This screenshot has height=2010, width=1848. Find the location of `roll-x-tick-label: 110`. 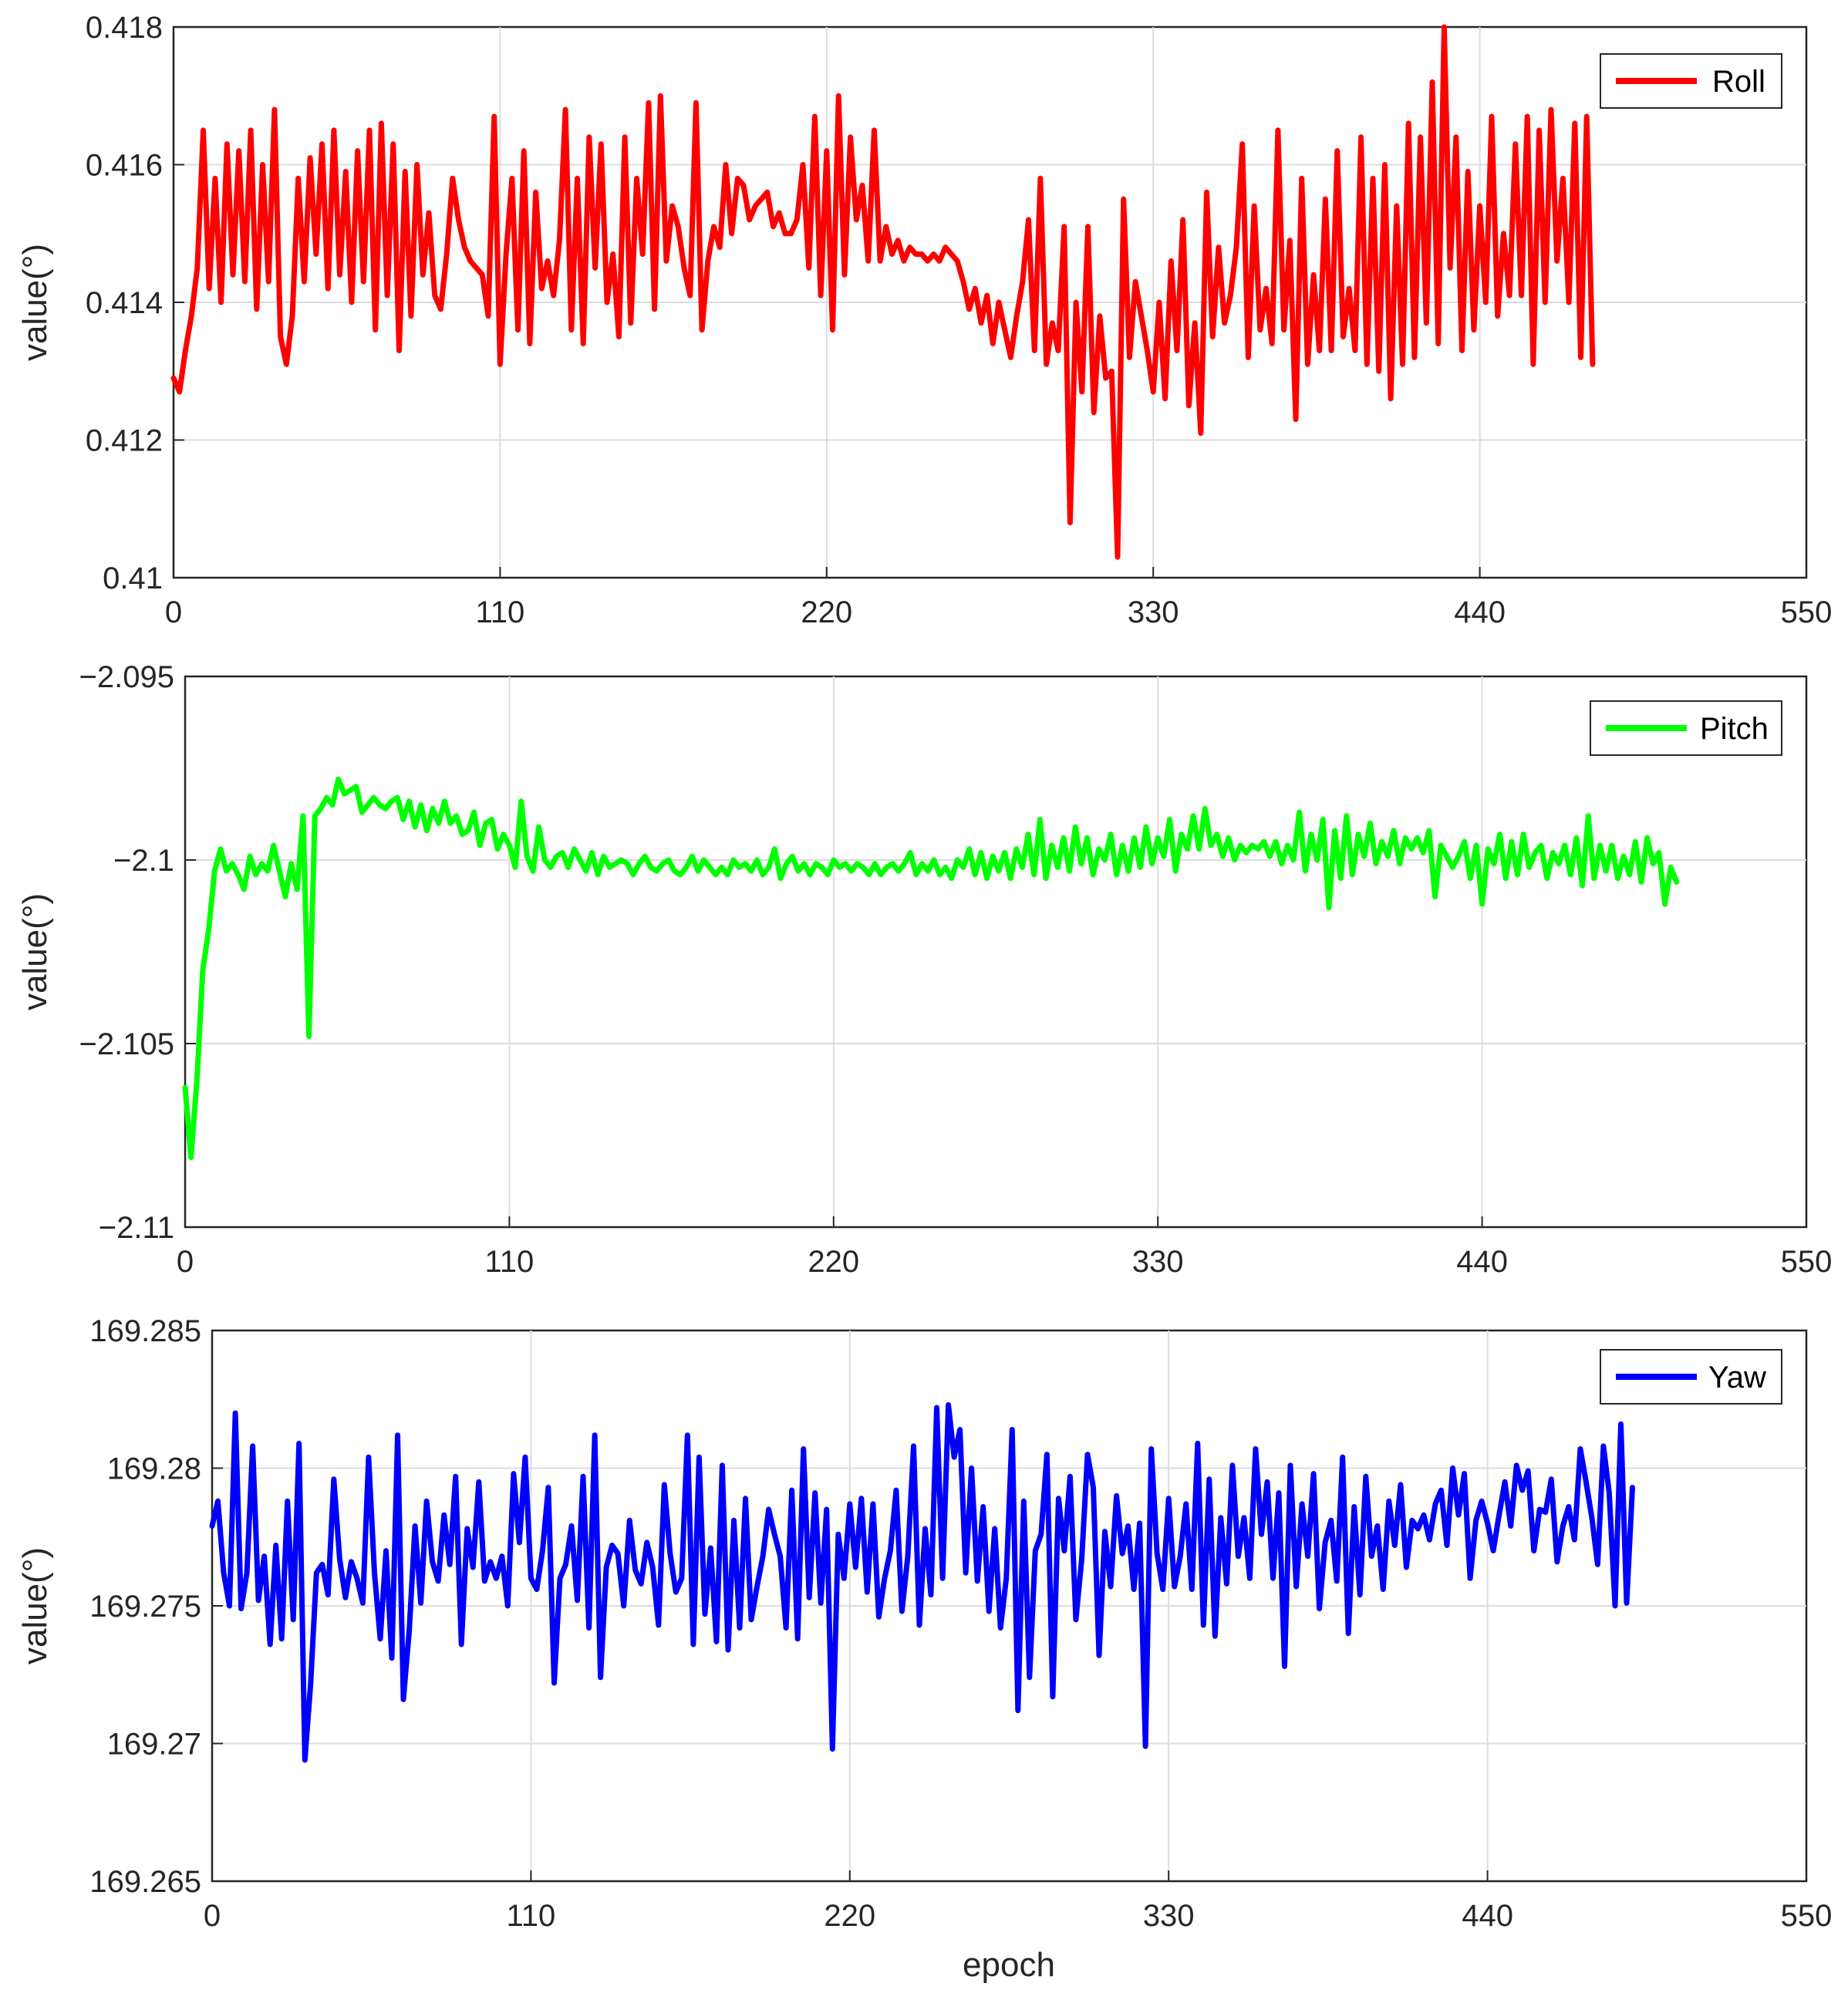

roll-x-tick-label: 110 is located at coordinates (500, 612).